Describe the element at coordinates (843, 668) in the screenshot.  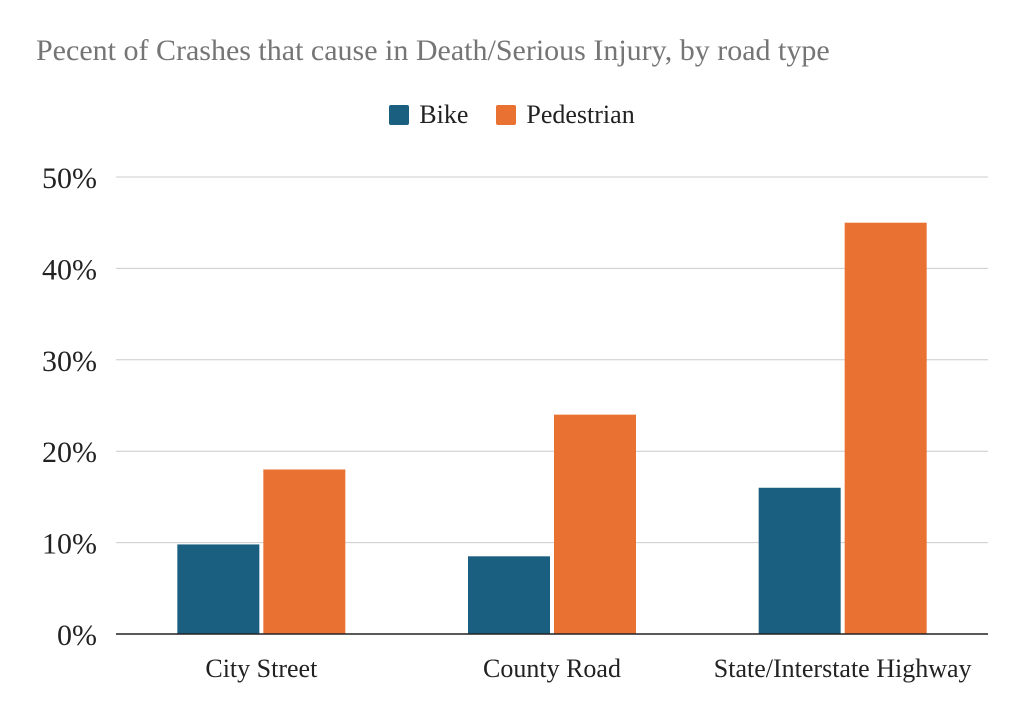
I see `x-tick-label: State/Interstate Highway` at that location.